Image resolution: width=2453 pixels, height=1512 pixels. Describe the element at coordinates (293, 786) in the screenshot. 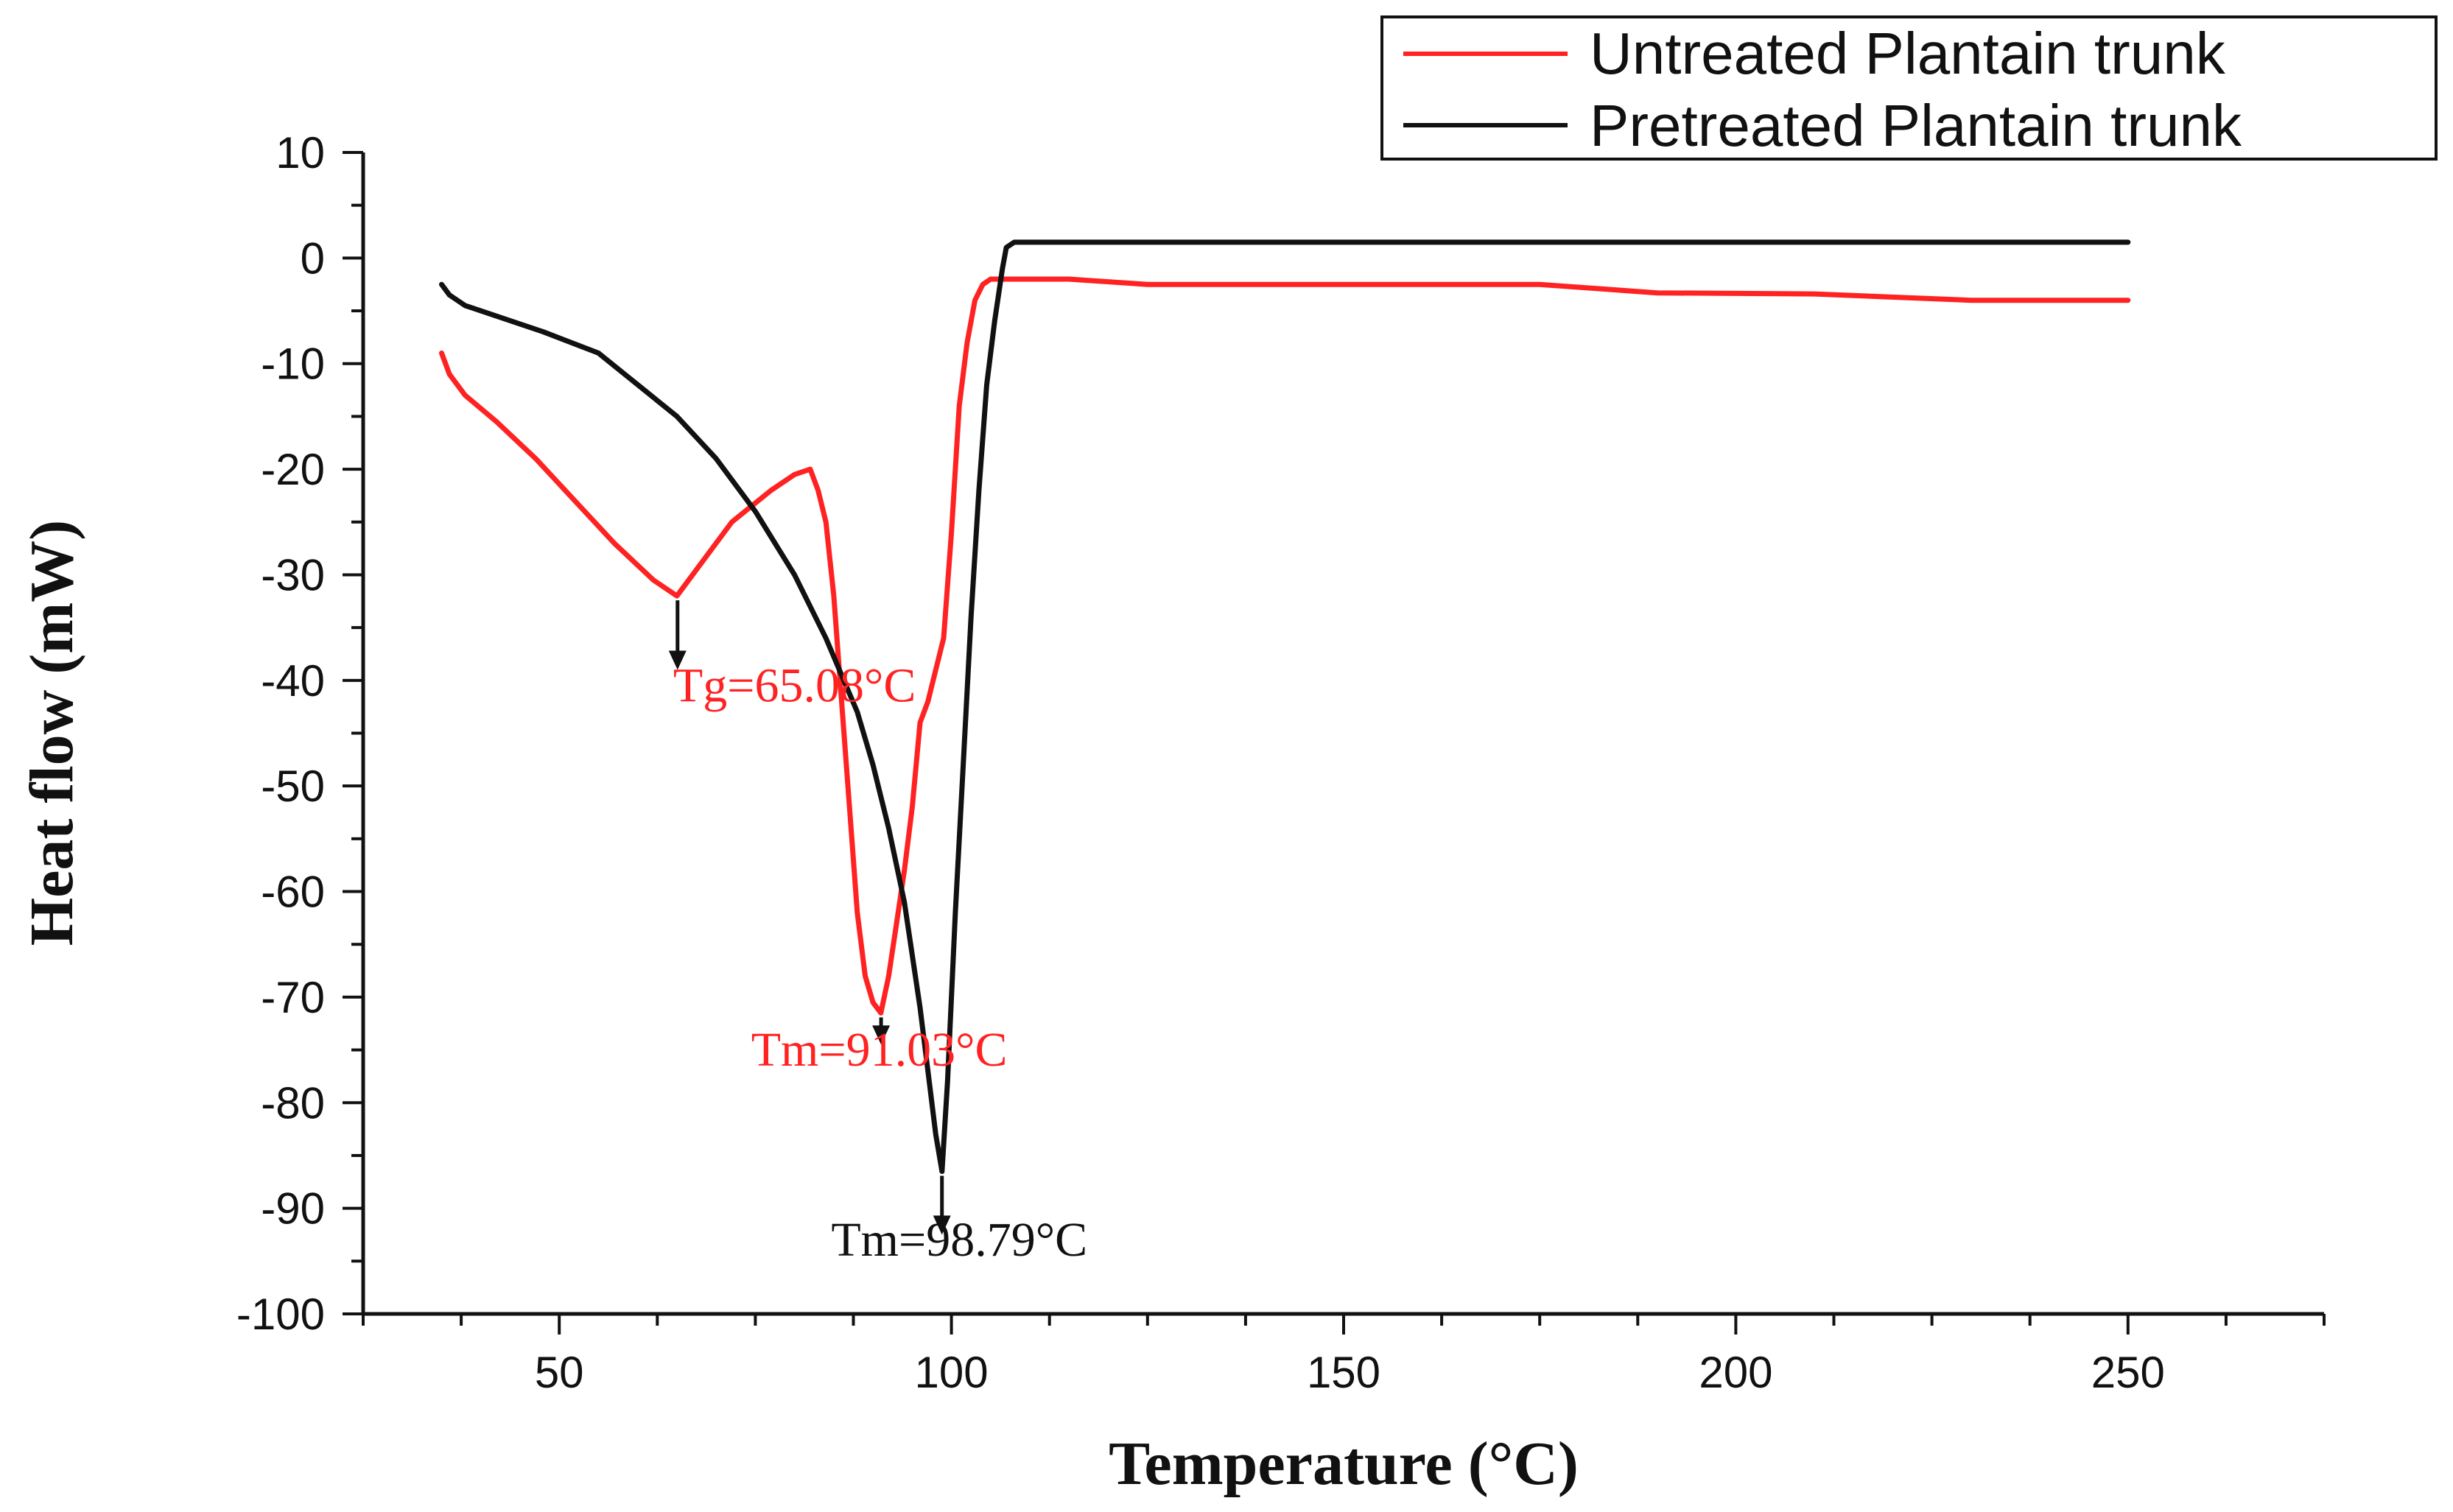

I see `y-tick-label: -50` at that location.